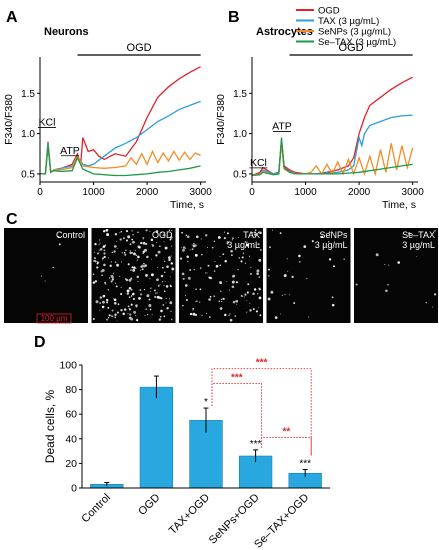 The image size is (439, 550). I want to click on neurons-ogd-bar-label: OGD, so click(139, 48).